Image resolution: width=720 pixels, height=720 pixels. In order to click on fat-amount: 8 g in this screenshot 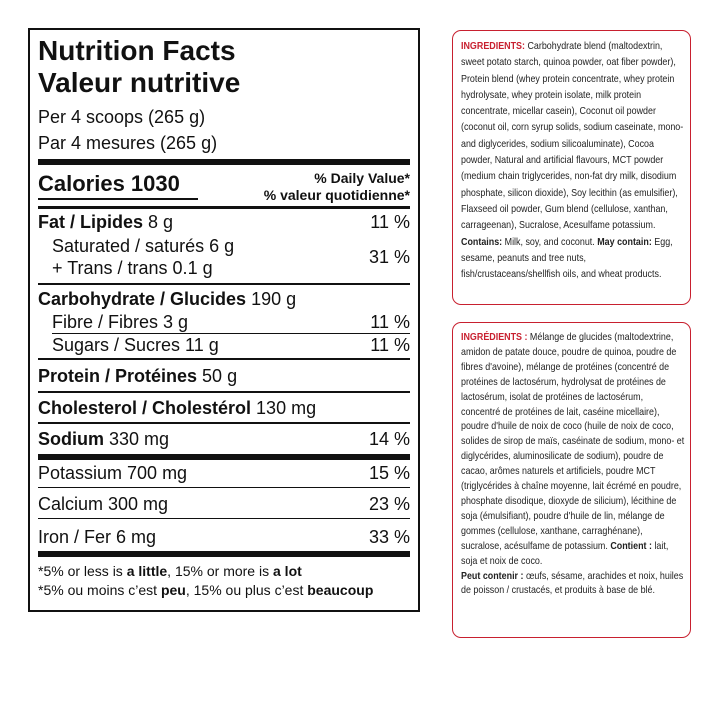, I will do `click(161, 222)`.